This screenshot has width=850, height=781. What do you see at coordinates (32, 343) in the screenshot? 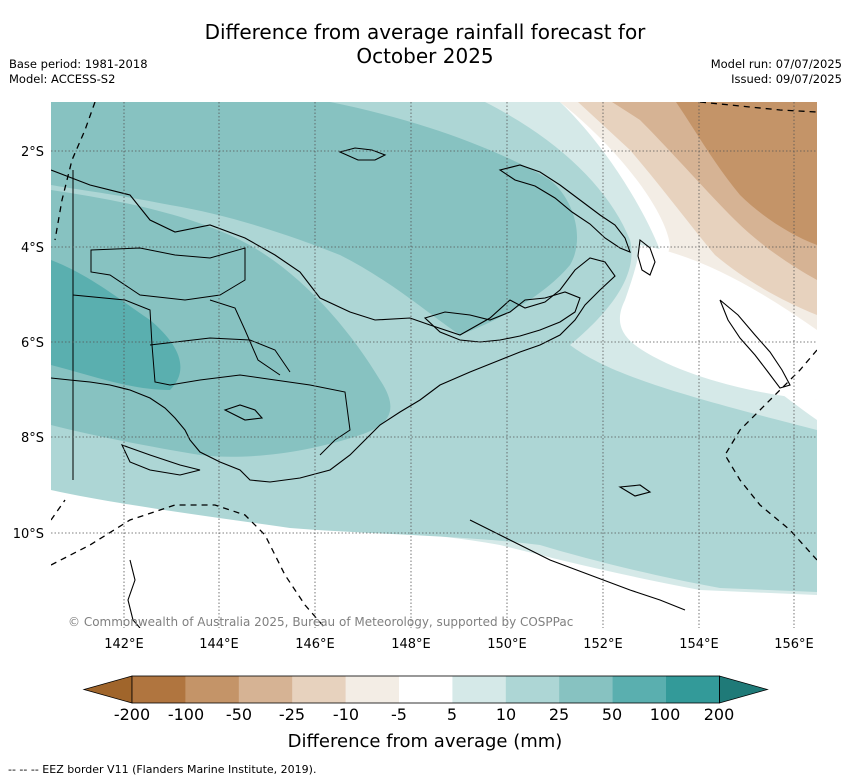
I see `lat-label-6s: 6°S` at bounding box center [32, 343].